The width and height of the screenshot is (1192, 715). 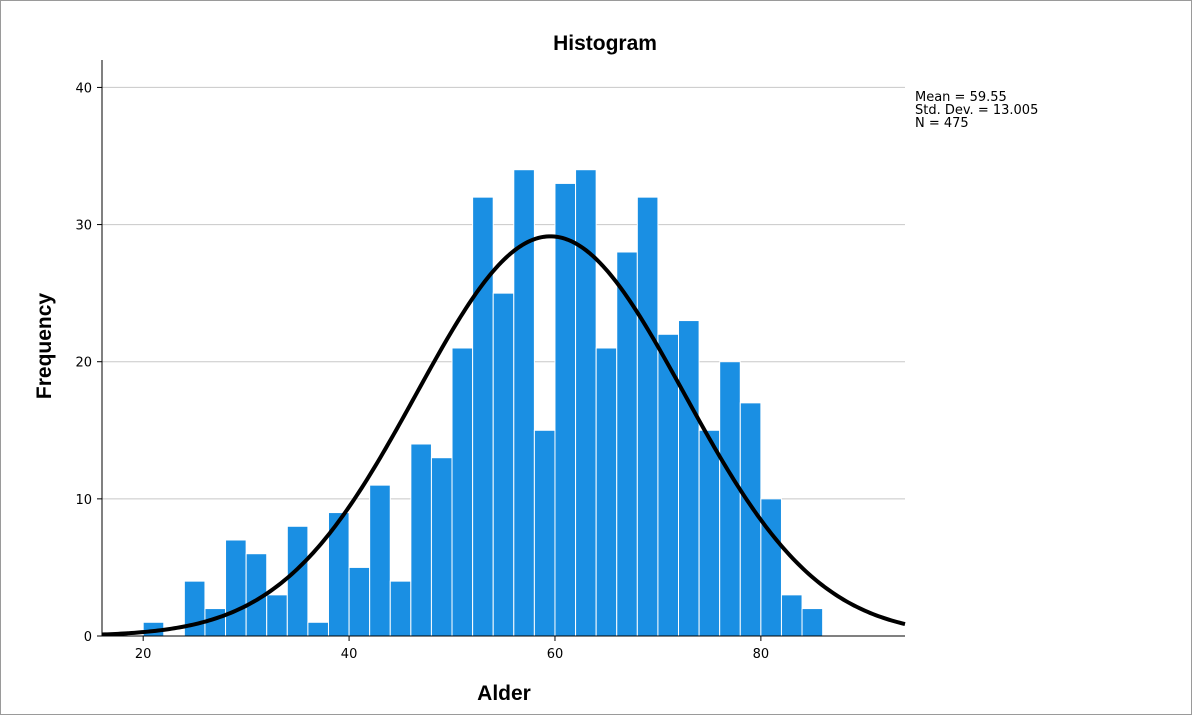 What do you see at coordinates (83, 88) in the screenshot?
I see `y-tick-label: 40` at bounding box center [83, 88].